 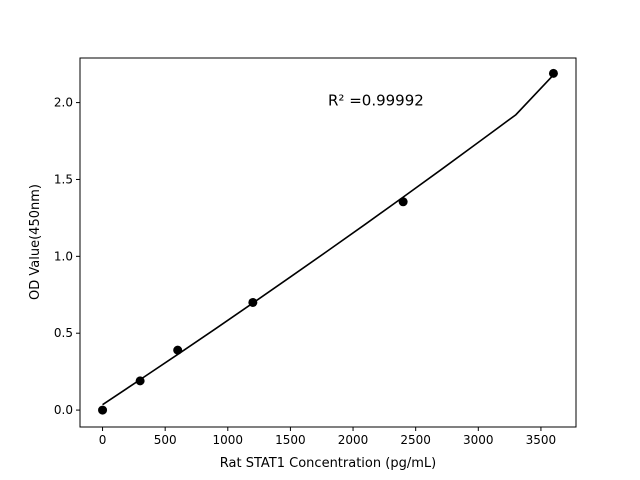 I want to click on y-axis-label: OD Value(450nm), so click(x=35, y=242).